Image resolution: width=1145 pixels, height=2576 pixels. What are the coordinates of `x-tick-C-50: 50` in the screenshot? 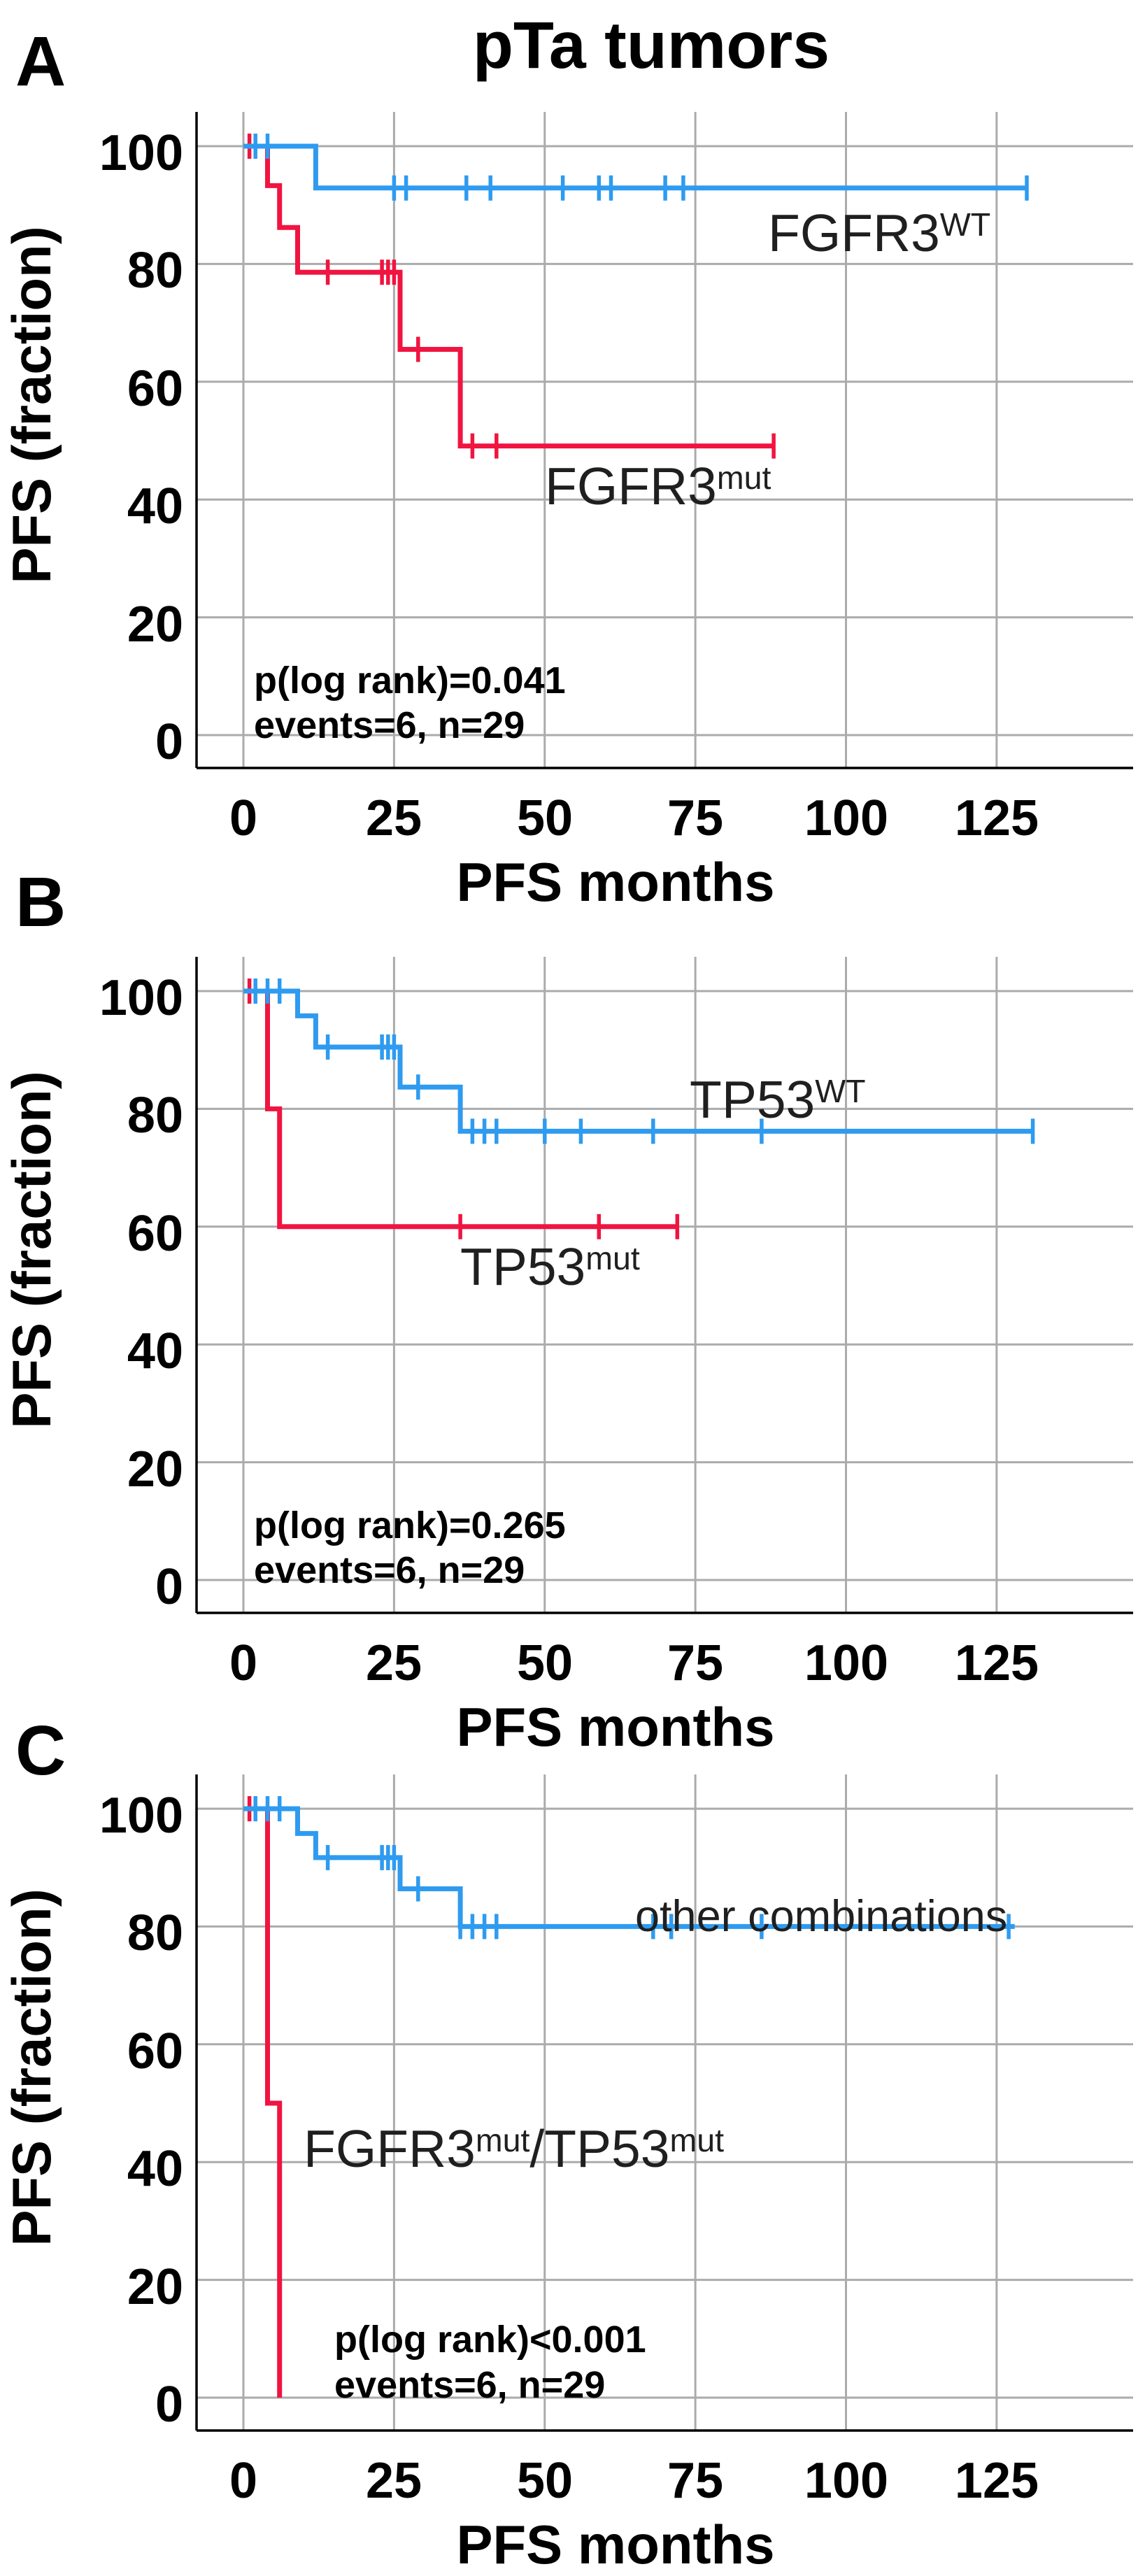 It's located at (545, 2481).